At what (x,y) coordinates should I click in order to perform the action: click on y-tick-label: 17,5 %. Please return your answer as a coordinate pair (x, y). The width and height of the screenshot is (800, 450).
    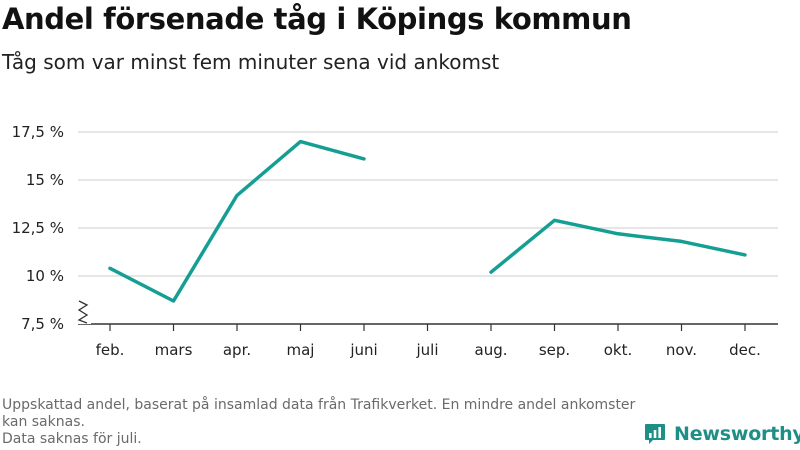
    Looking at the image, I should click on (38, 132).